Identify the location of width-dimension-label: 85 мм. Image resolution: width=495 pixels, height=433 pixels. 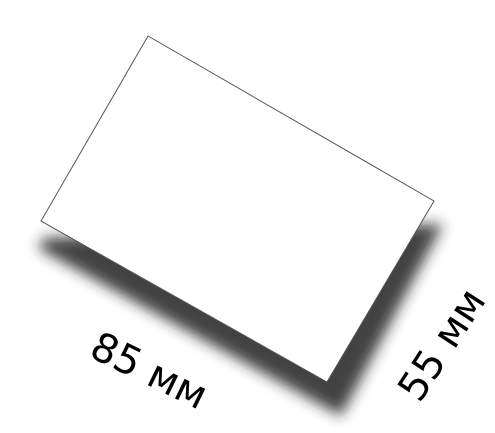
(149, 371).